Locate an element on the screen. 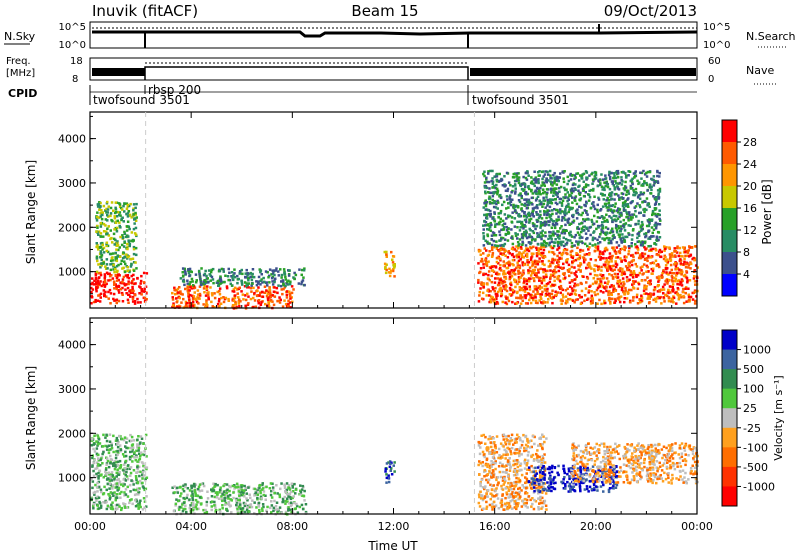  nave-tick-top: 60 is located at coordinates (714, 61).